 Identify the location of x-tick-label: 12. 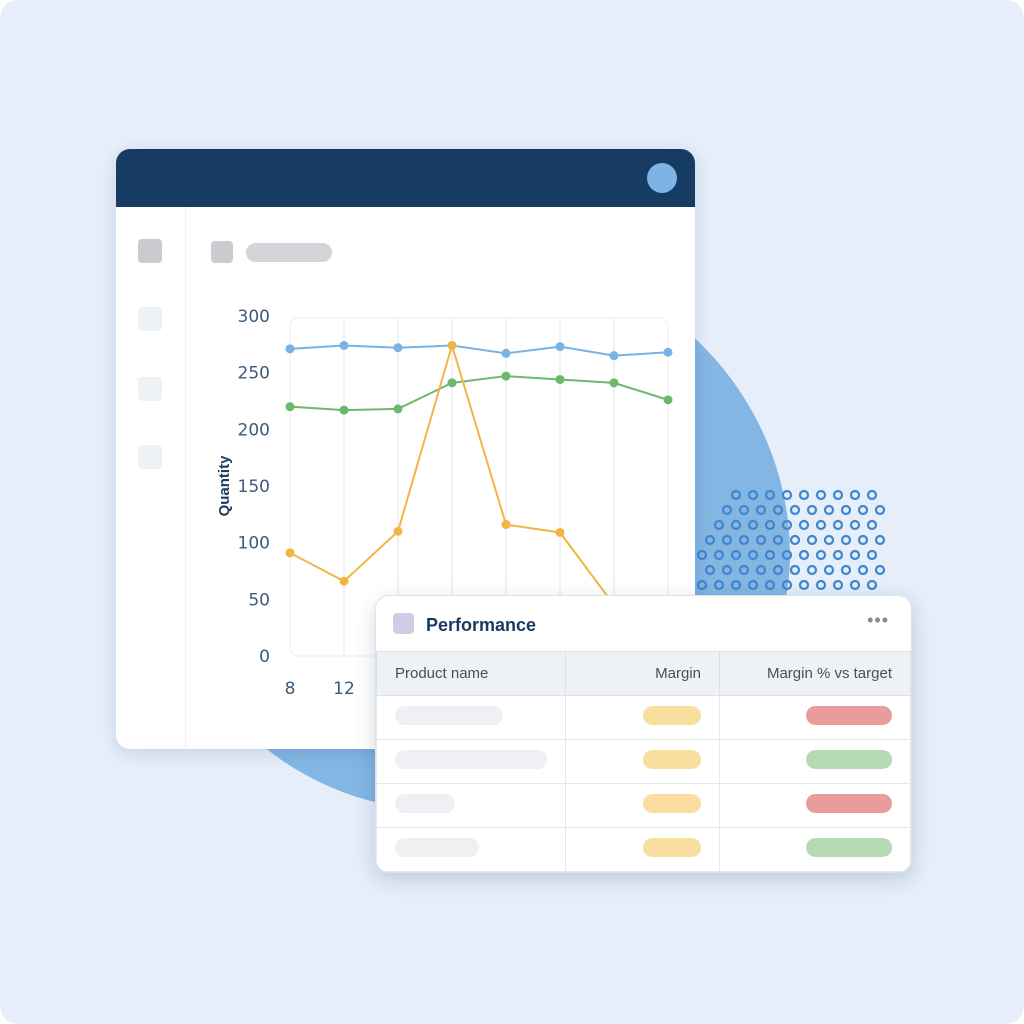
(344, 689).